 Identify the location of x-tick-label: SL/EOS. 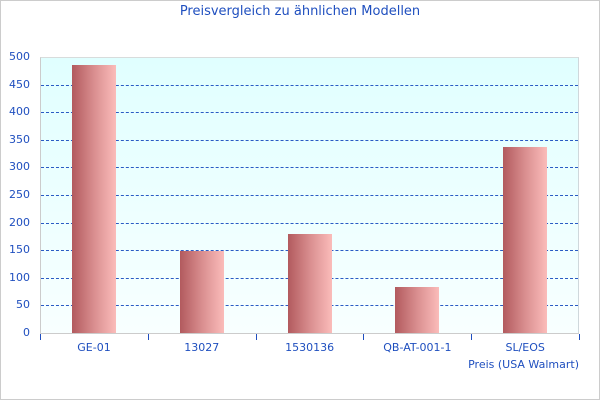
(525, 347).